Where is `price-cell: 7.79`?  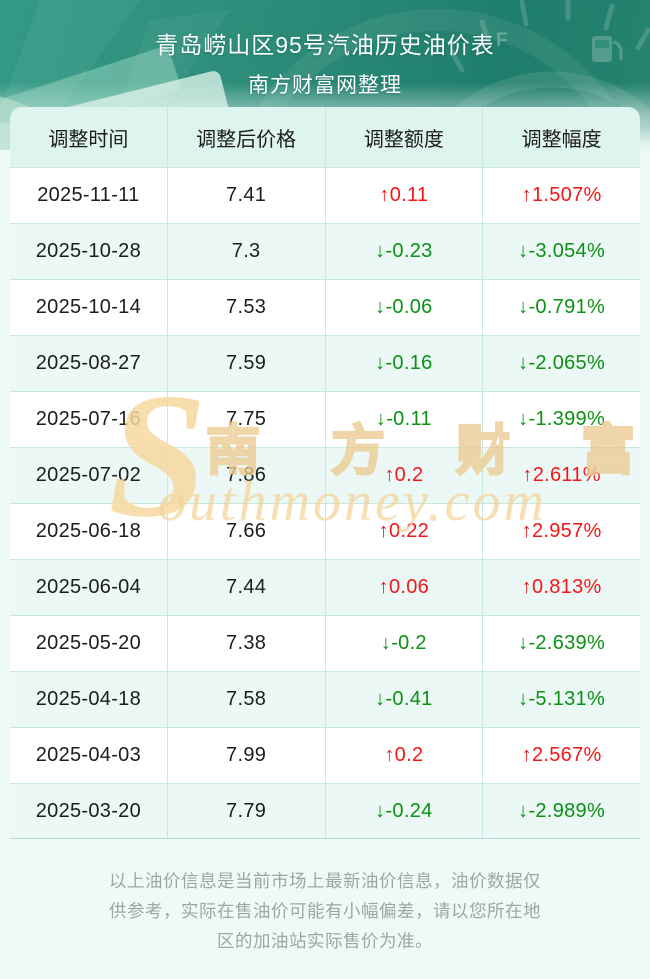
price-cell: 7.79 is located at coordinates (247, 811).